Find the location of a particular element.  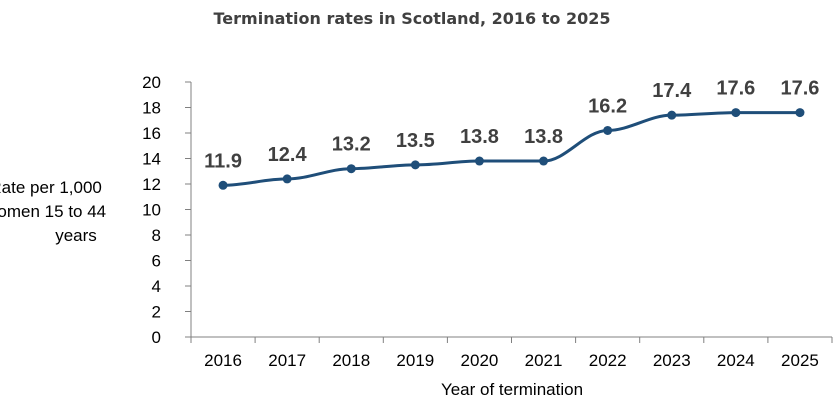

x-tick-label: 2024 is located at coordinates (736, 360).